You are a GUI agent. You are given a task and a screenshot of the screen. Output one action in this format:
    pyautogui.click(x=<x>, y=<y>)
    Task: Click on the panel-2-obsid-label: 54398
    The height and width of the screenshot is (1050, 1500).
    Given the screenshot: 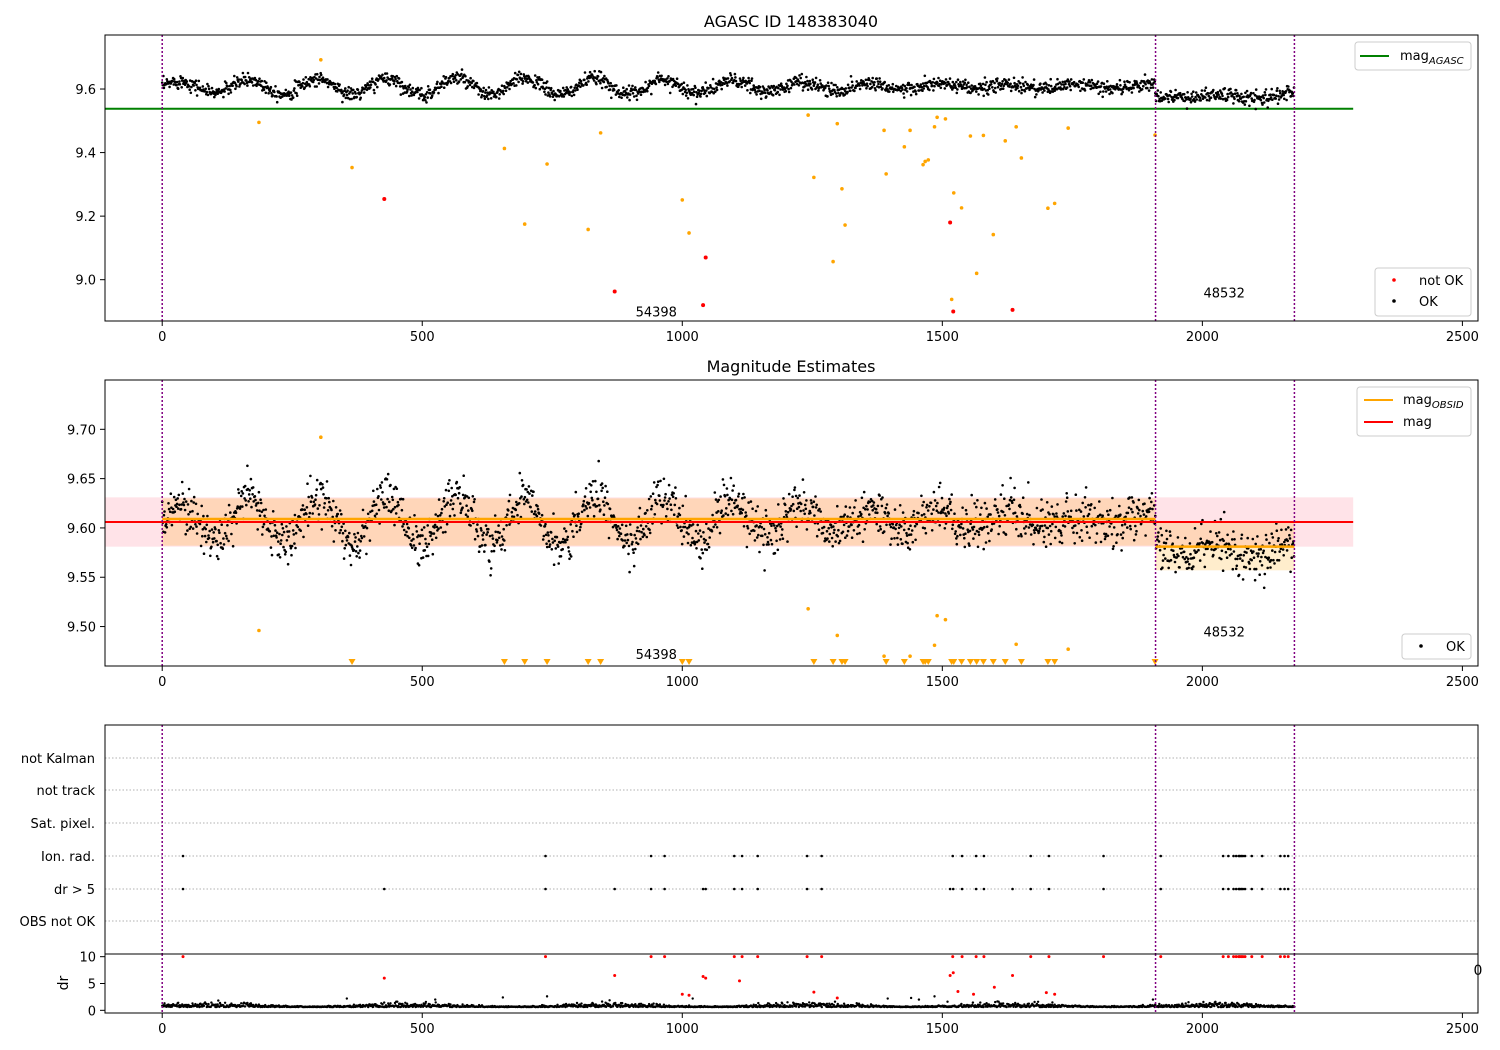 What is the action you would take?
    pyautogui.click(x=656, y=655)
    